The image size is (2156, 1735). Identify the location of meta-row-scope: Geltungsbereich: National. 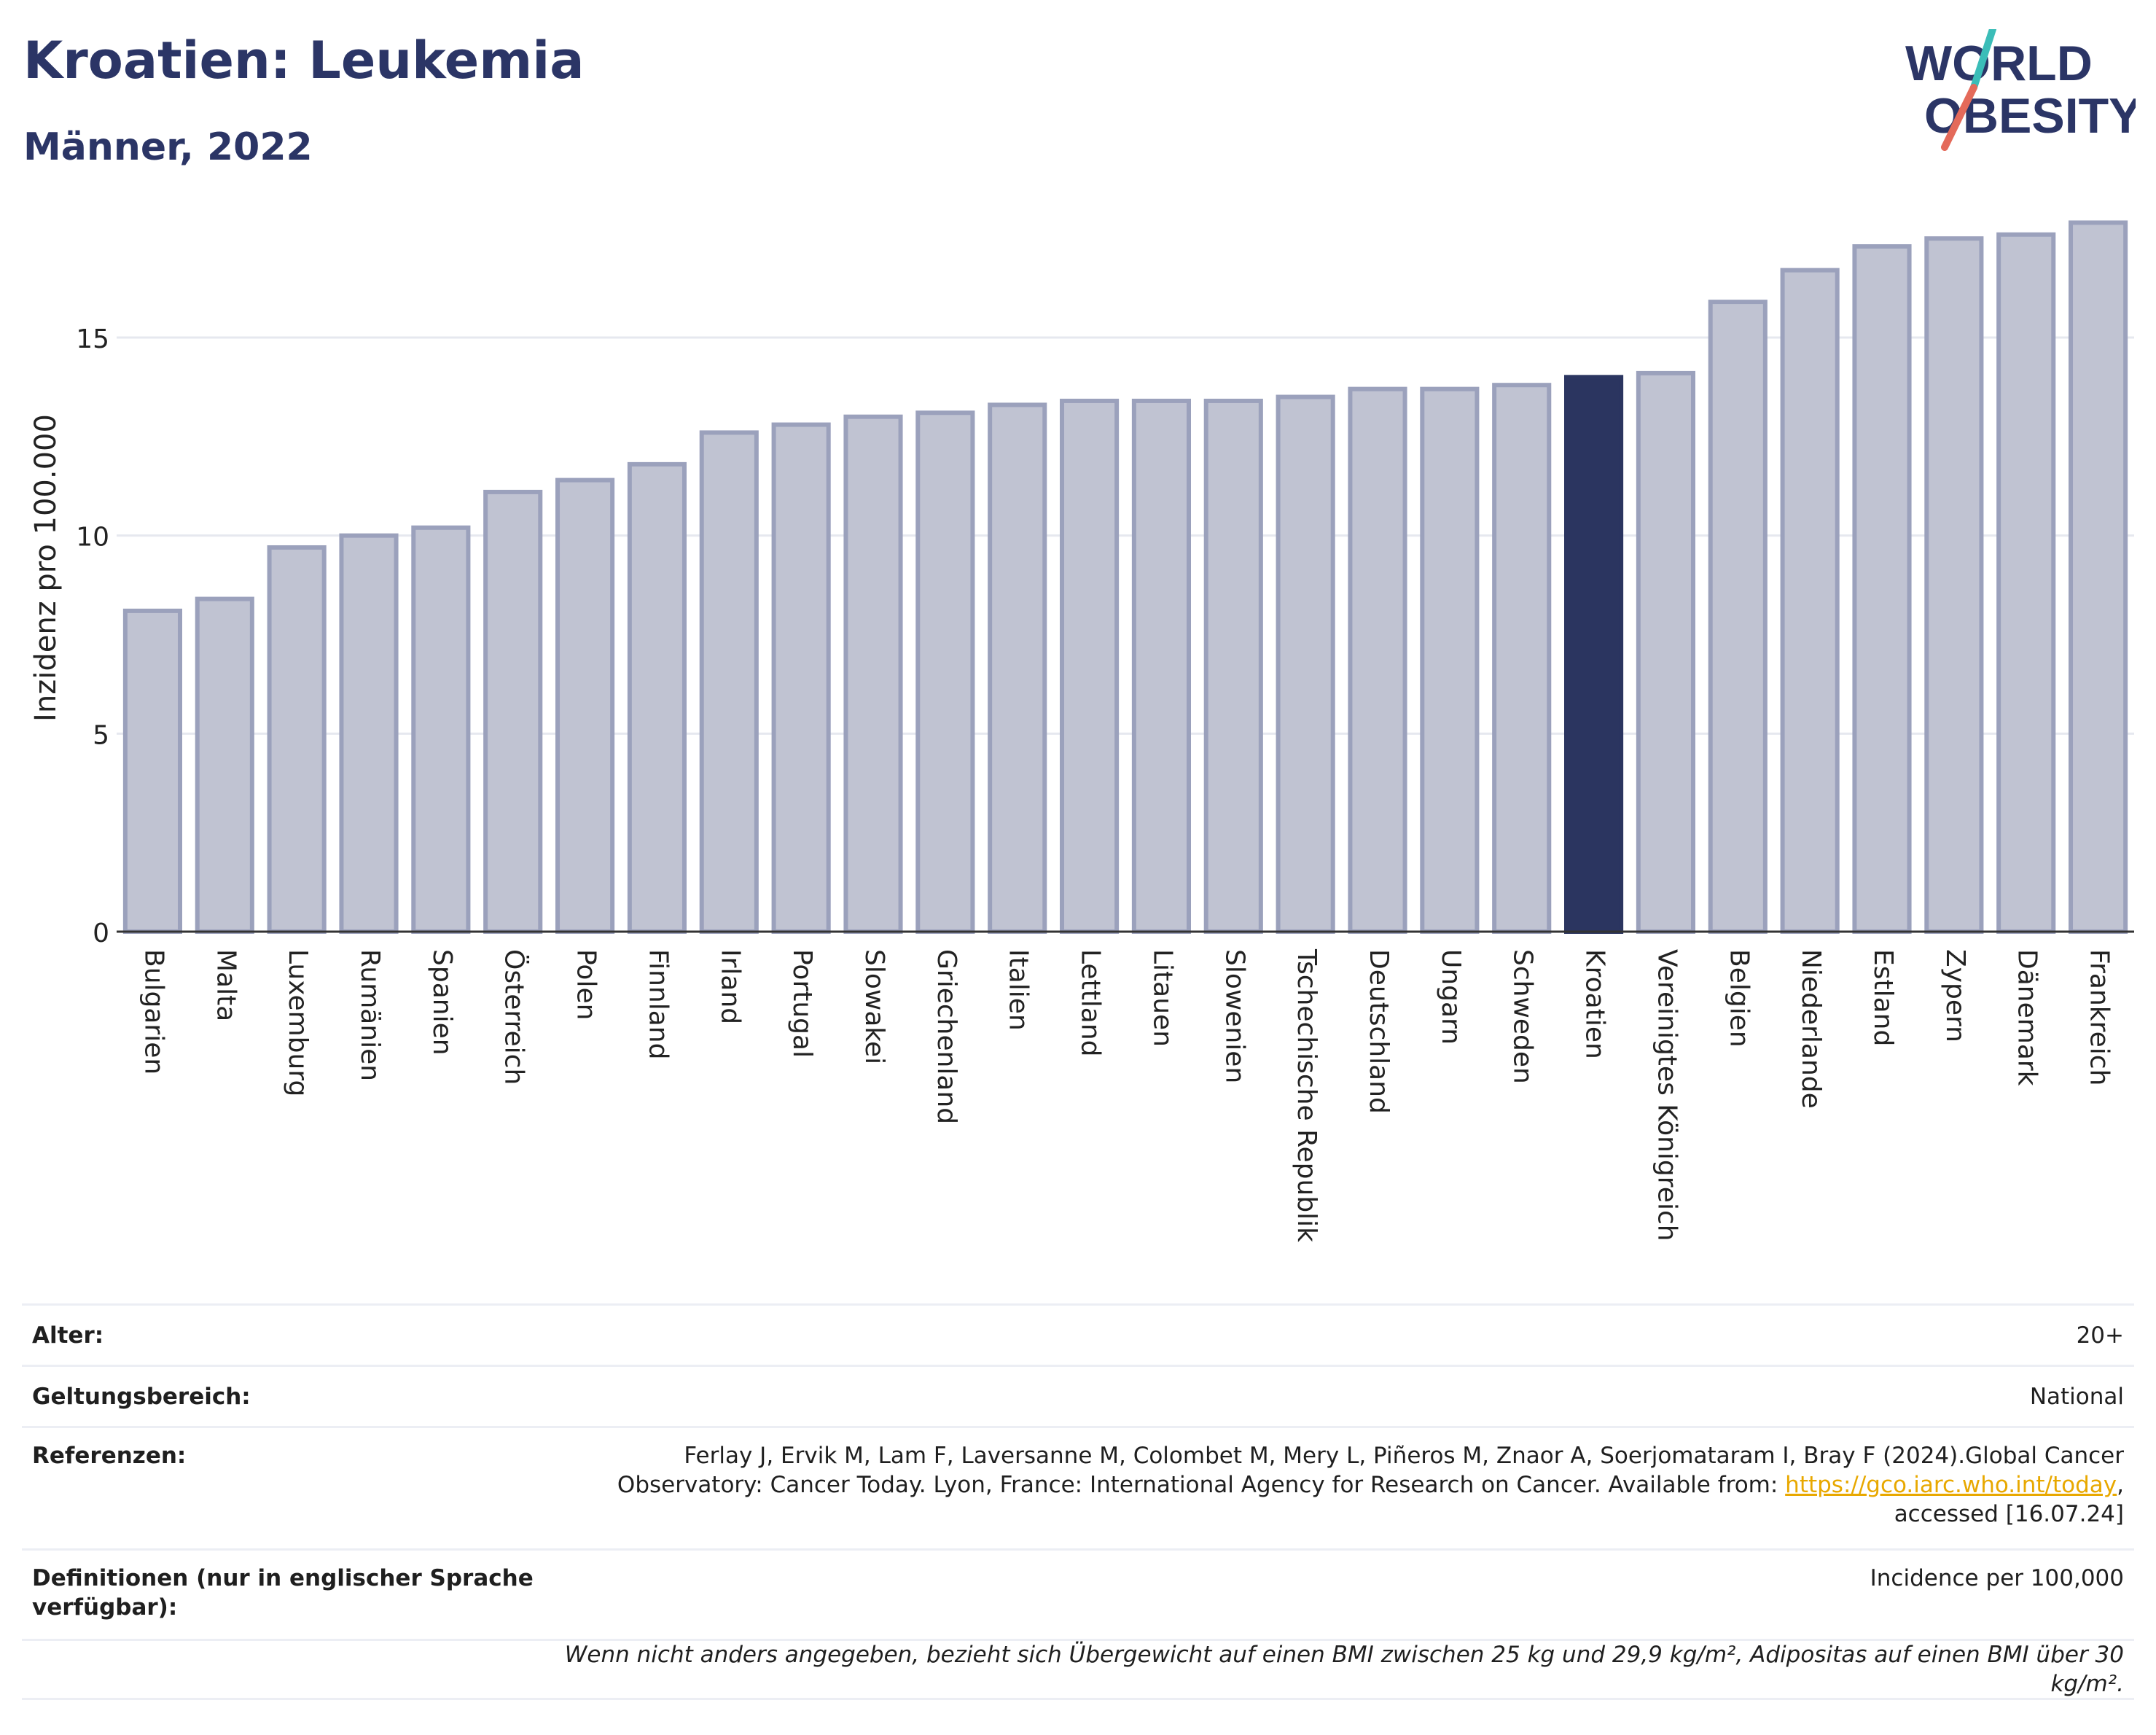
(1078, 1395).